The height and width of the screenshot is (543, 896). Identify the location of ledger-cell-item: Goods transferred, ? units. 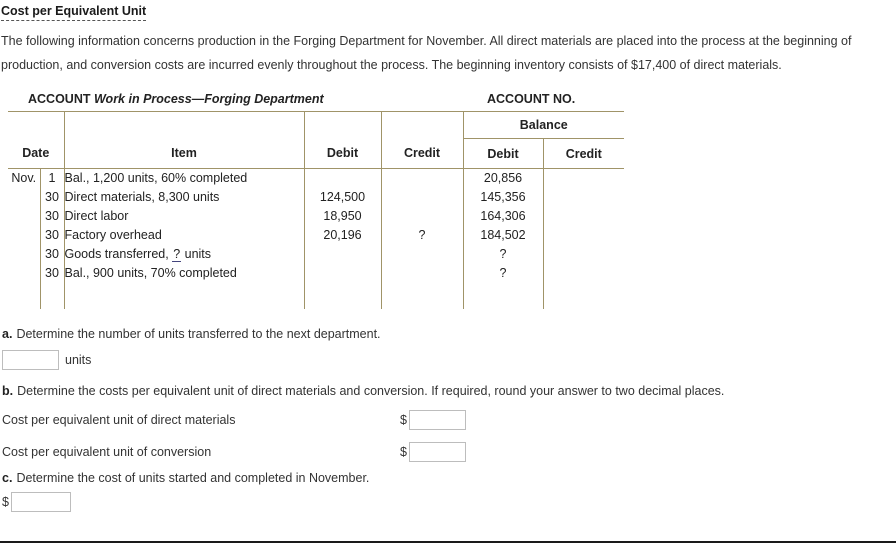
(184, 254).